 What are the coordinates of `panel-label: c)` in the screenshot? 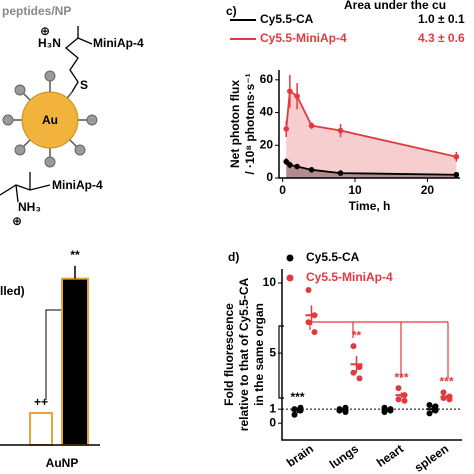 It's located at (231, 11).